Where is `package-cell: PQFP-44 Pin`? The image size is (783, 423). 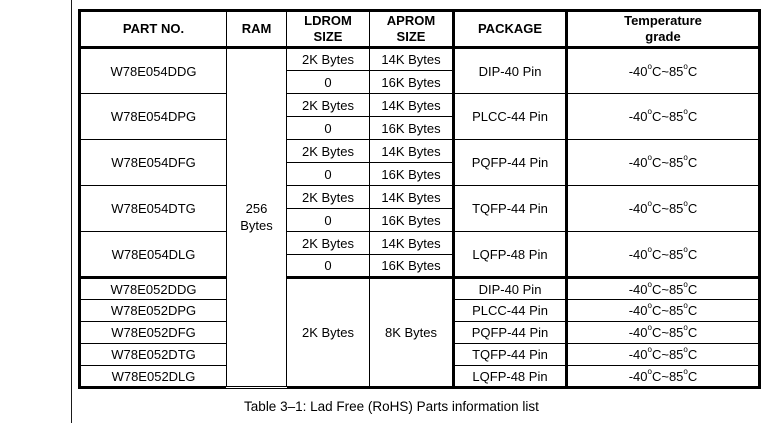 package-cell: PQFP-44 Pin is located at coordinates (509, 332).